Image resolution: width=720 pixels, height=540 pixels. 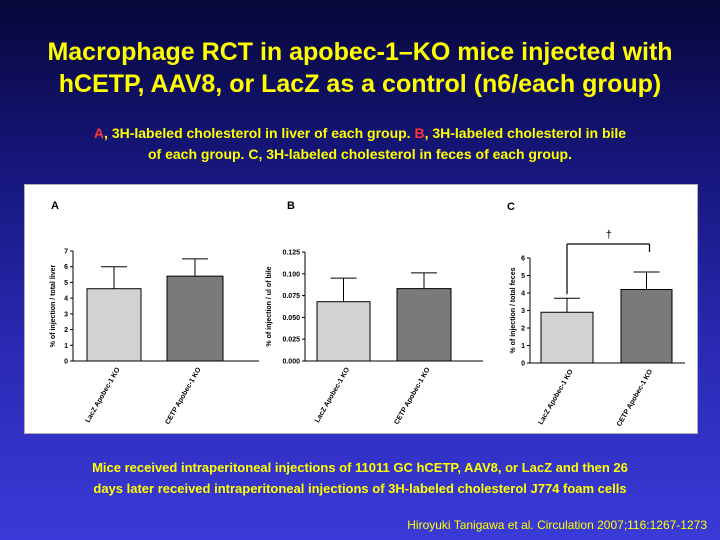 I want to click on panel-a-y-tick-label: 4, so click(x=66, y=299).